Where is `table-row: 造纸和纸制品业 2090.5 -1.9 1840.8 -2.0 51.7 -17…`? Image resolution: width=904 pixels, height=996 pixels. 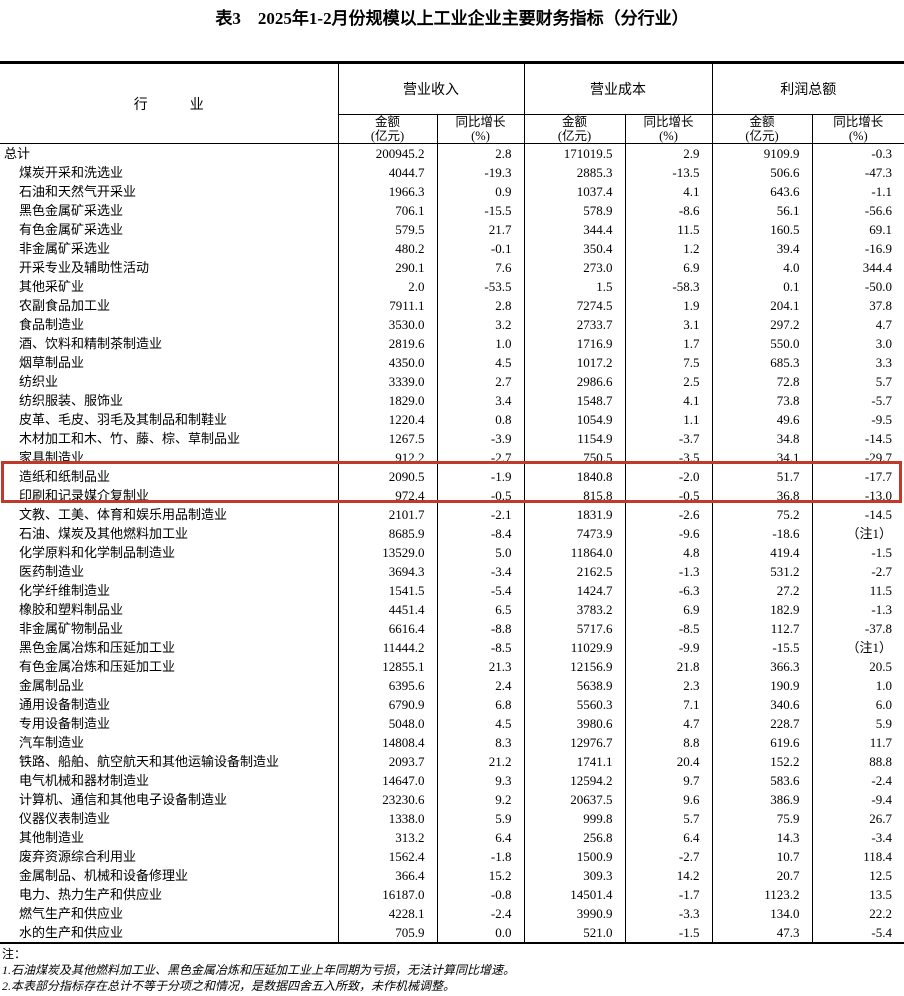 table-row: 造纸和纸制品业 2090.5 -1.9 1840.8 -2.0 51.7 -17… is located at coordinates (452, 476).